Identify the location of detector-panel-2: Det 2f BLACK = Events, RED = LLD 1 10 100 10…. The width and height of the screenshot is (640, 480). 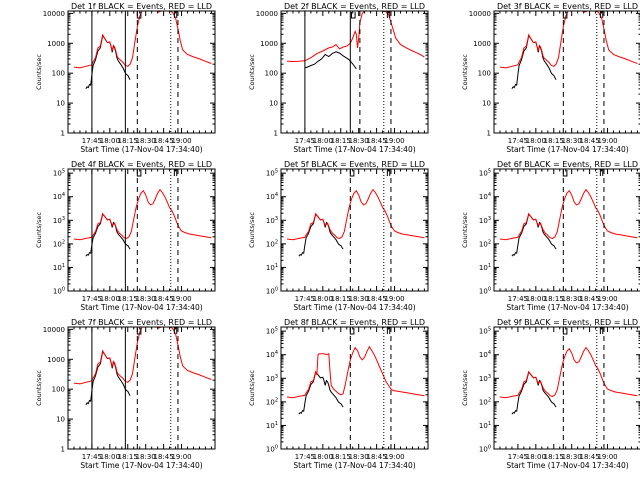
(338, 78).